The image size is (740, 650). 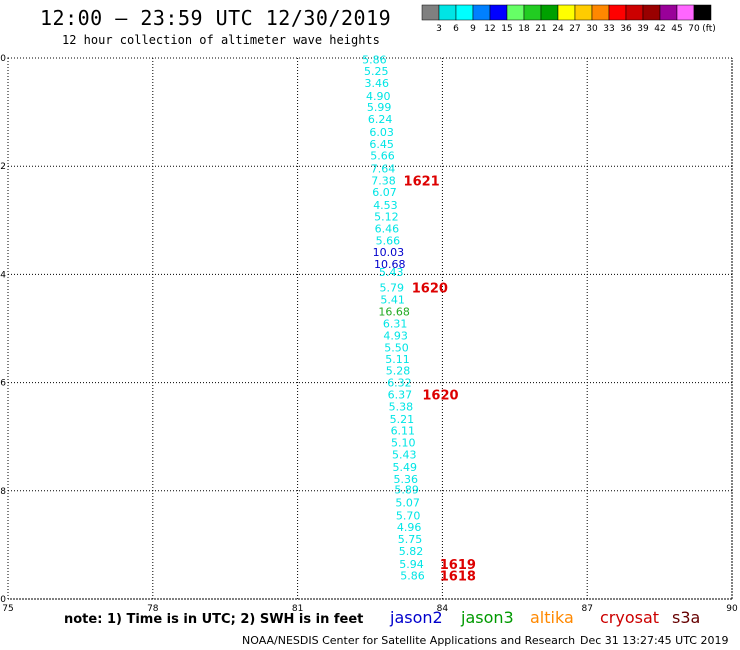 I want to click on lon-tick-label: 78, so click(x=153, y=609).